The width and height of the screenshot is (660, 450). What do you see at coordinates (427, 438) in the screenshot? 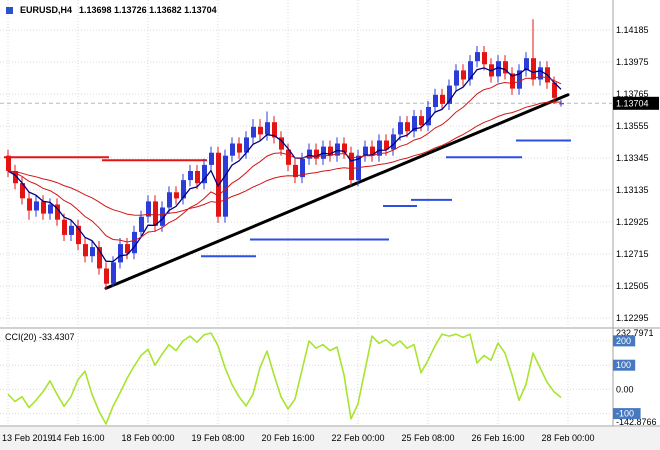
I see `time-axis-label: 25 Feb 08:00` at bounding box center [427, 438].